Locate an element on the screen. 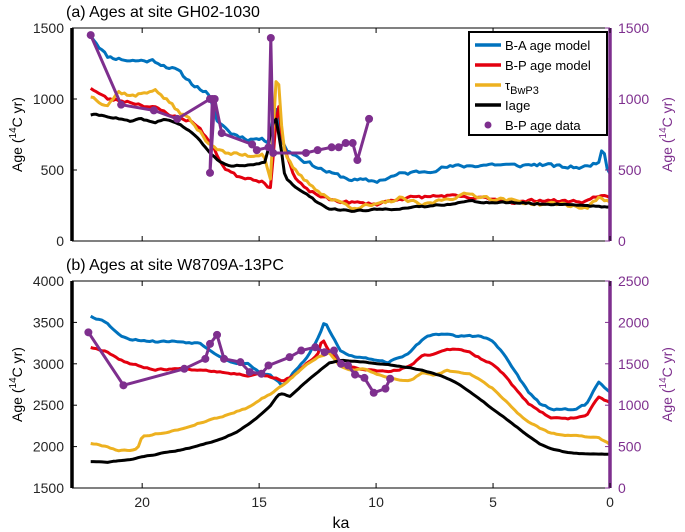 The height and width of the screenshot is (532, 685). series-line-b-a-age-model is located at coordinates (349, 363).